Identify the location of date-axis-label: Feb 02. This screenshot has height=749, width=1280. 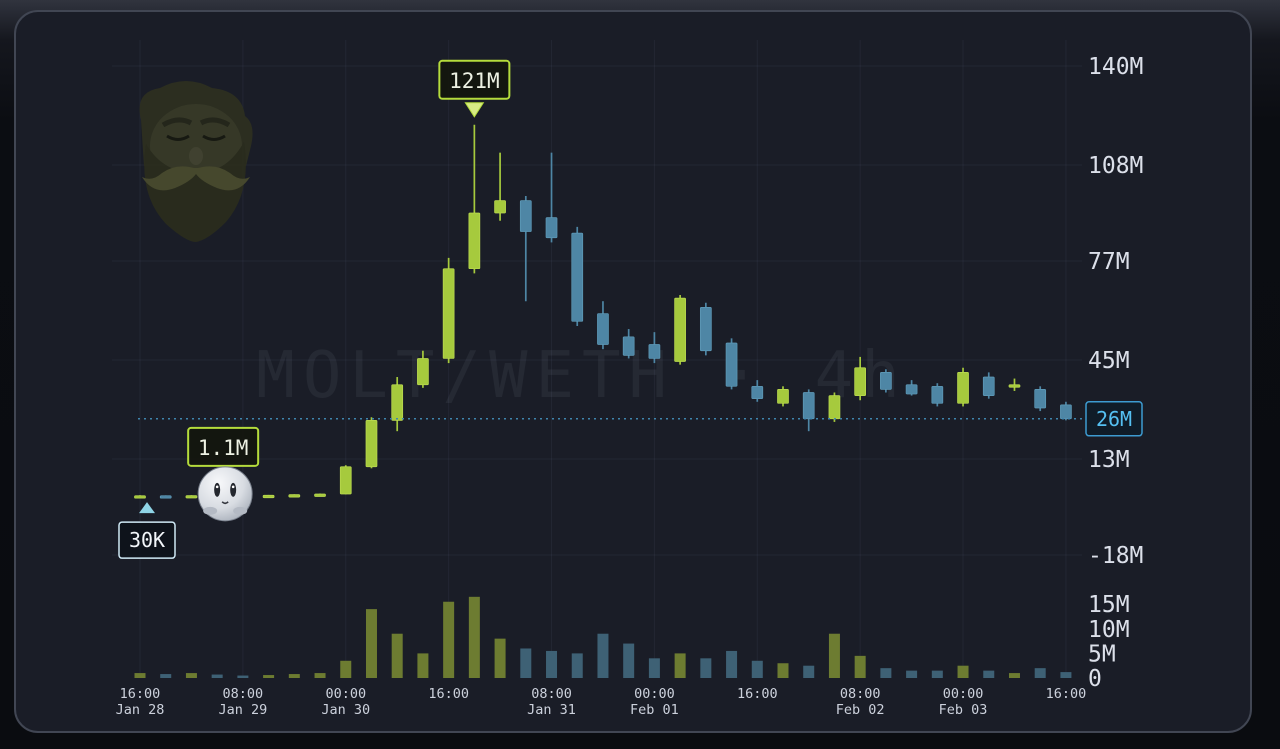
(860, 710).